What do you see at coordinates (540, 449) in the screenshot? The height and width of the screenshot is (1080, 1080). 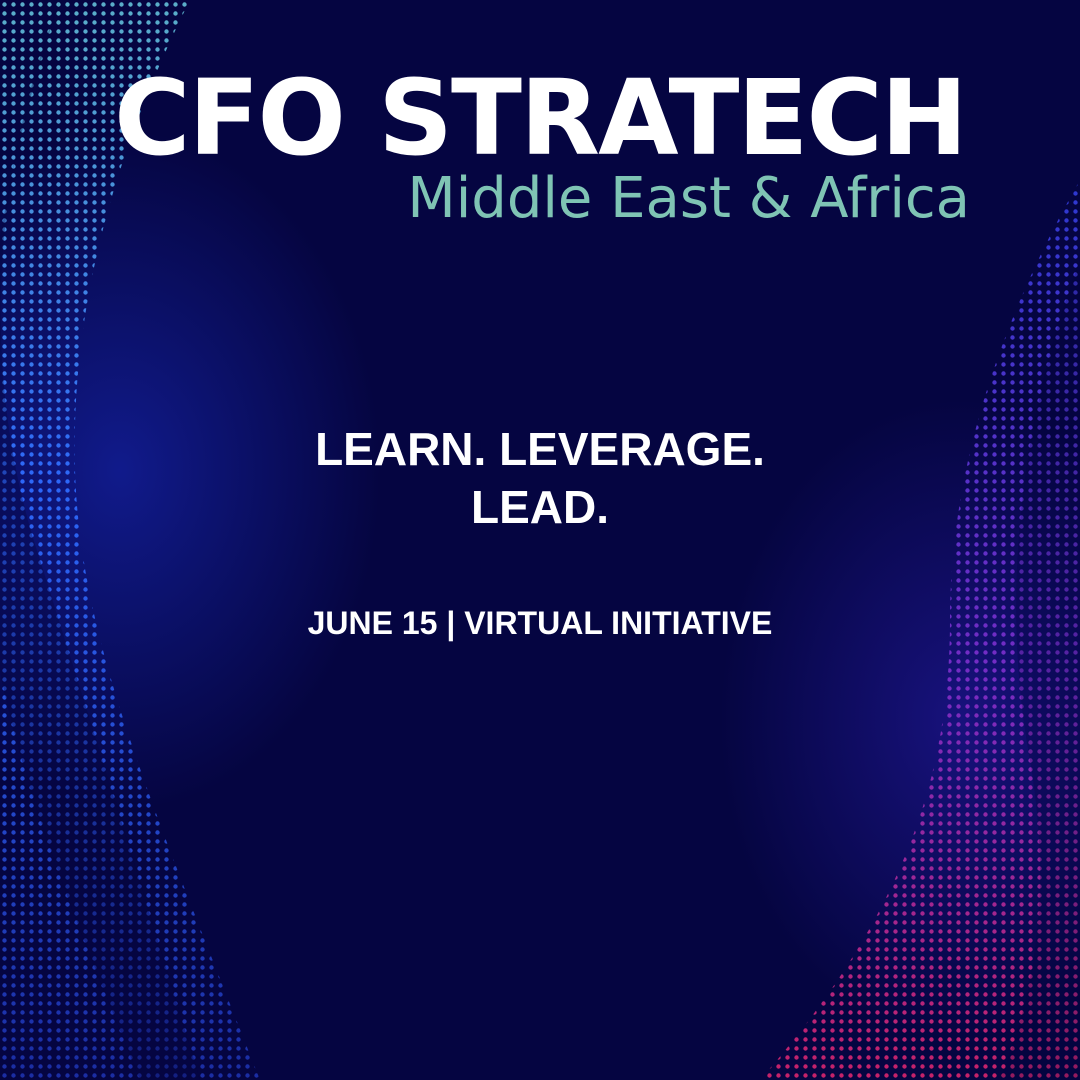 I see `tagline-line-1: LEARN. LEVERAGE.` at bounding box center [540, 449].